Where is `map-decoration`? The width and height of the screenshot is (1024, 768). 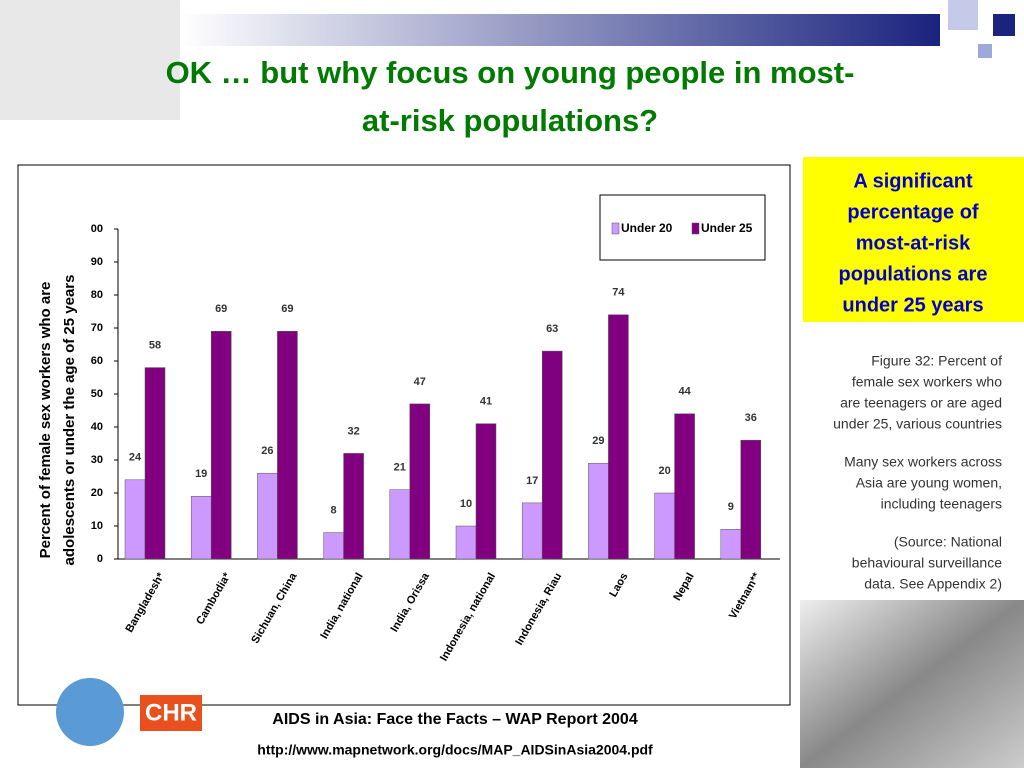
map-decoration is located at coordinates (90, 60).